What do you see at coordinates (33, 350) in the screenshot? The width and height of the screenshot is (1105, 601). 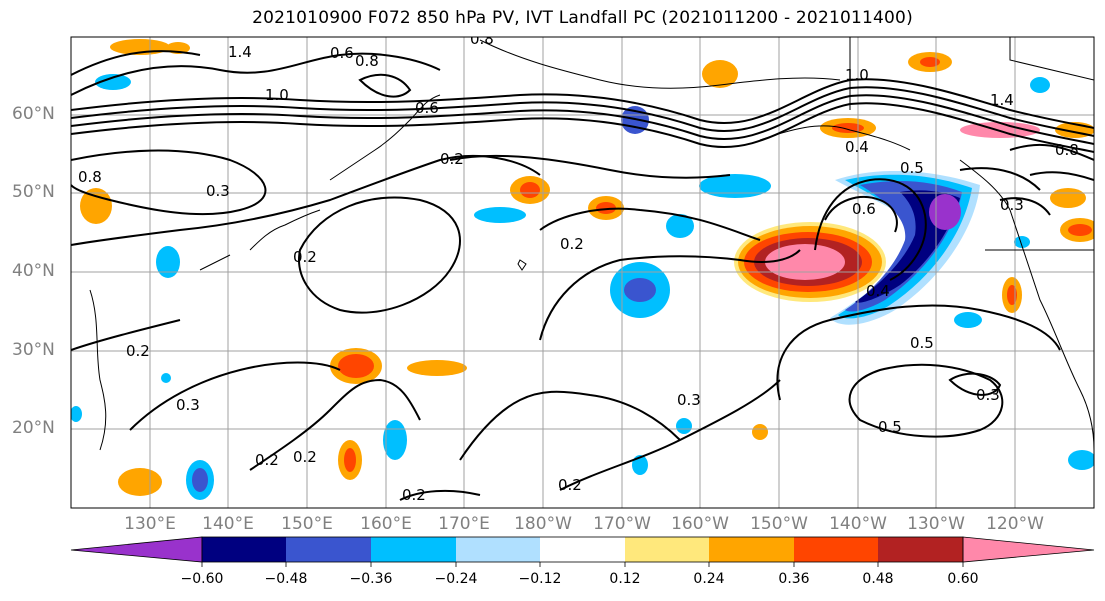 I see `lat-label-30n: 30°N` at bounding box center [33, 350].